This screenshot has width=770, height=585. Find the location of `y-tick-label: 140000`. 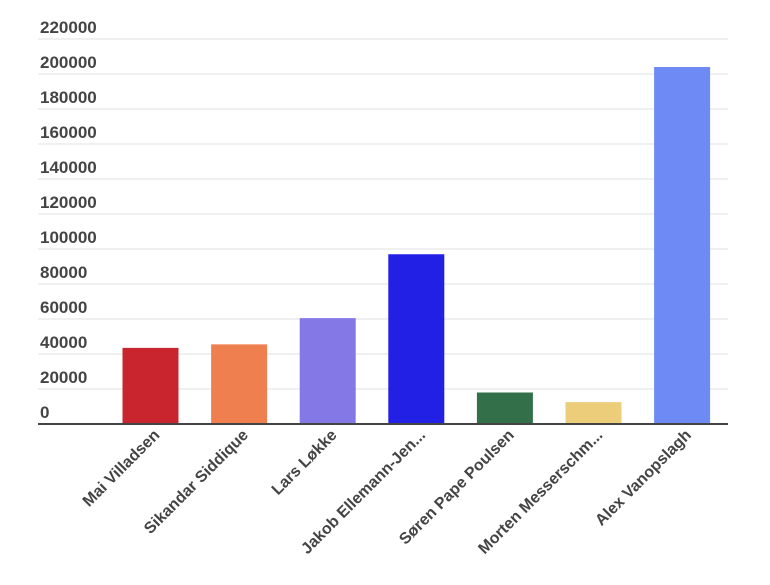

y-tick-label: 140000 is located at coordinates (68, 167).